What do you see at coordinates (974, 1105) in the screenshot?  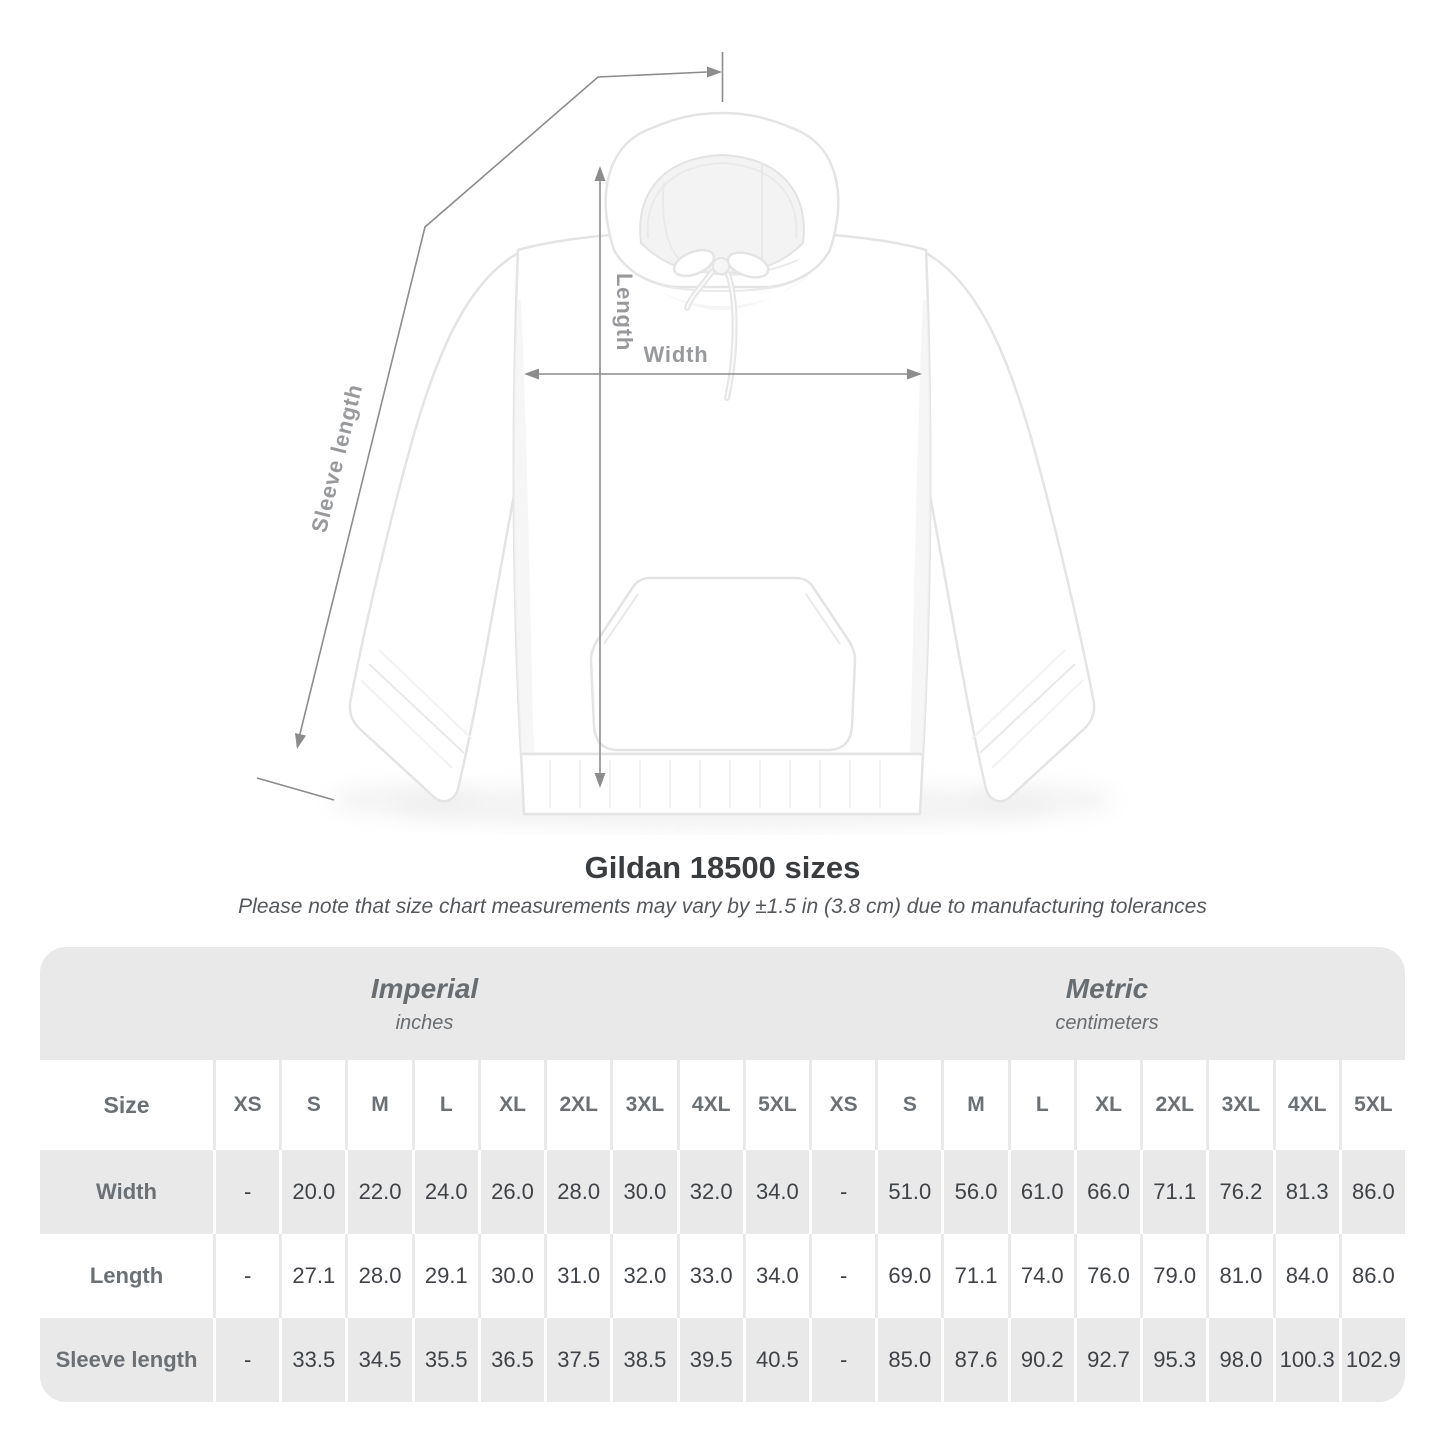 I see `size-header-metric-m: M` at bounding box center [974, 1105].